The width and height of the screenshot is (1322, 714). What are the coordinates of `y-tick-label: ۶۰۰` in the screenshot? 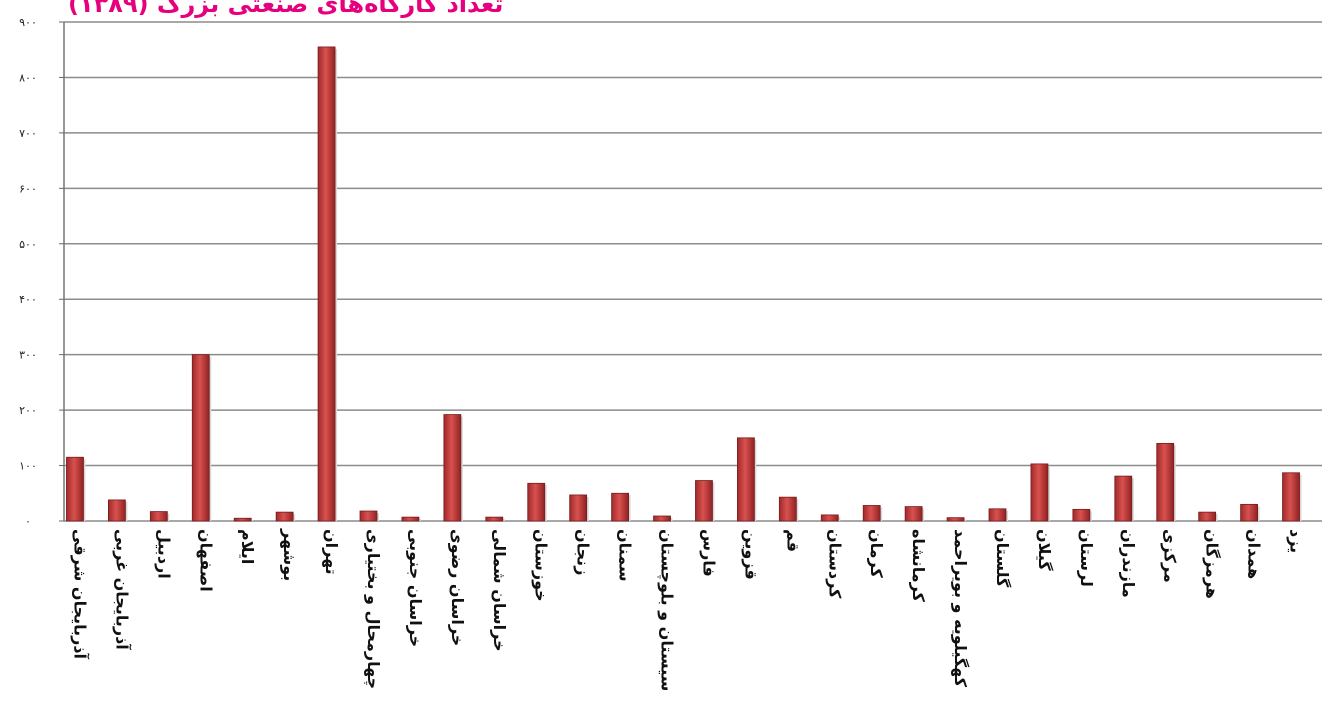 It's located at (28, 188).